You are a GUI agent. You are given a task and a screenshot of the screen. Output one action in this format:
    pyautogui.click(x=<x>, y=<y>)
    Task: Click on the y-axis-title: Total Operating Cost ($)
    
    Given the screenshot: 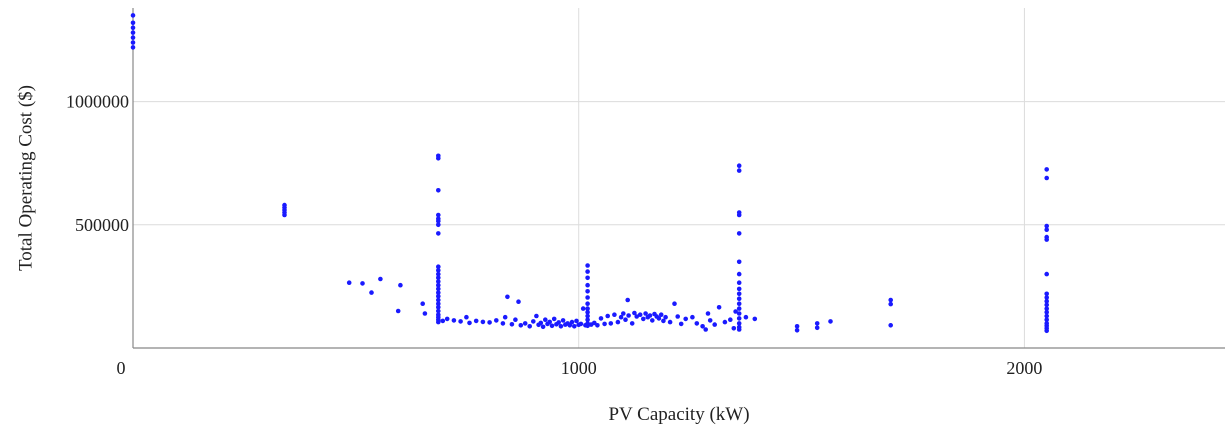 What is the action you would take?
    pyautogui.click(x=25, y=178)
    